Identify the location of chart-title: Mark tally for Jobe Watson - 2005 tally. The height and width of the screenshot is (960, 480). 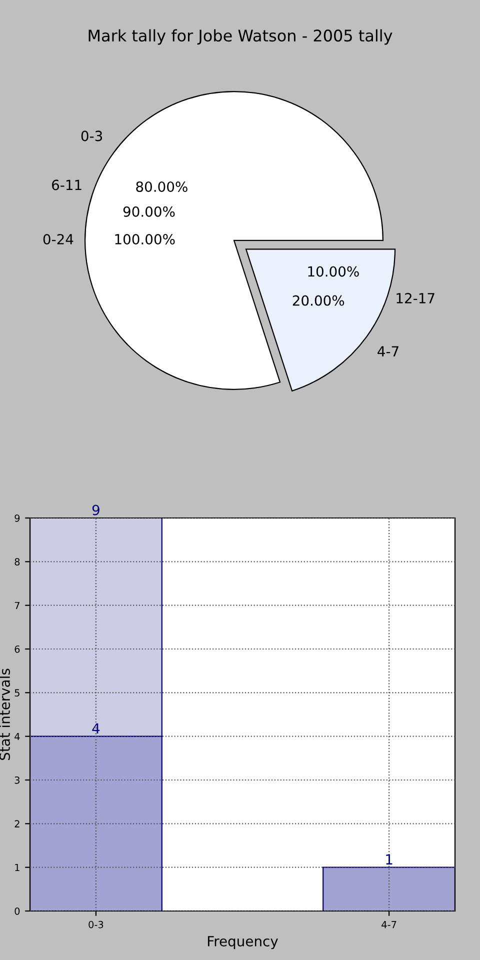
(240, 37).